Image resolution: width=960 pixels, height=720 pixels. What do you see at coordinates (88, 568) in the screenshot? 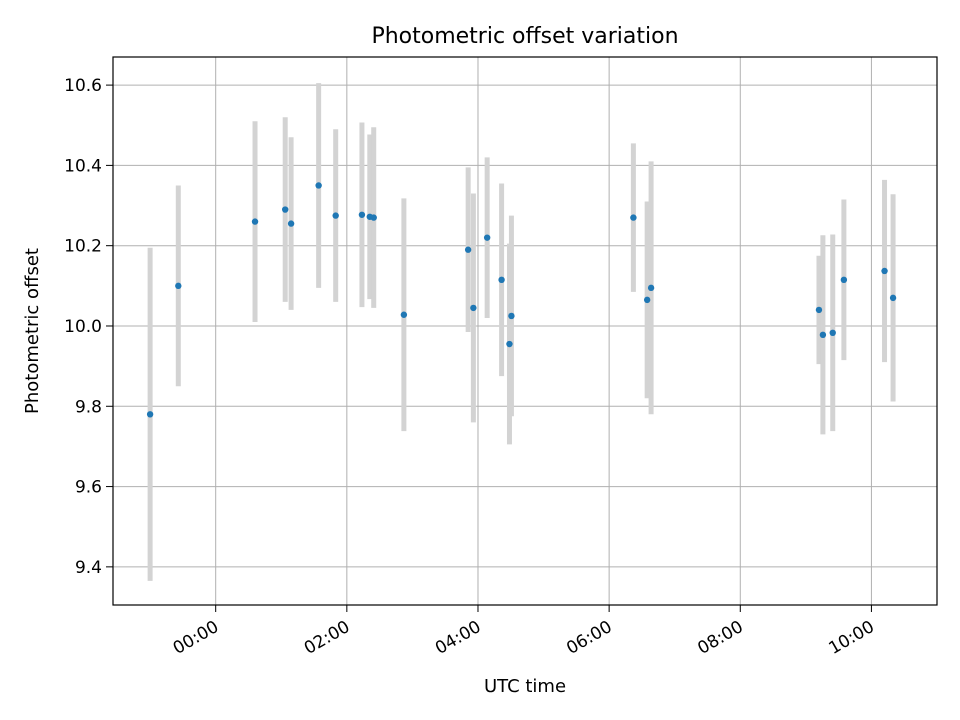
I see `y-tick-label: 9.4` at bounding box center [88, 568].